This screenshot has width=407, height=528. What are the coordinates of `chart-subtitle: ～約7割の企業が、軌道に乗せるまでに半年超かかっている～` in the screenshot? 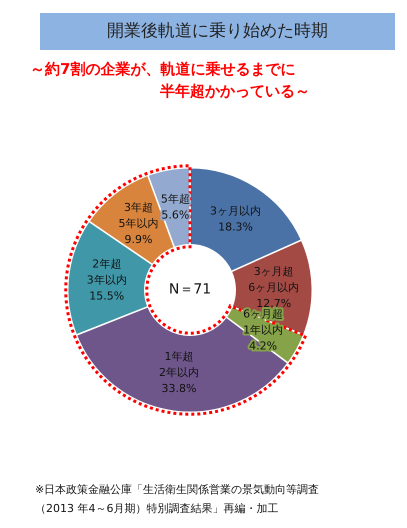 It's located at (170, 80).